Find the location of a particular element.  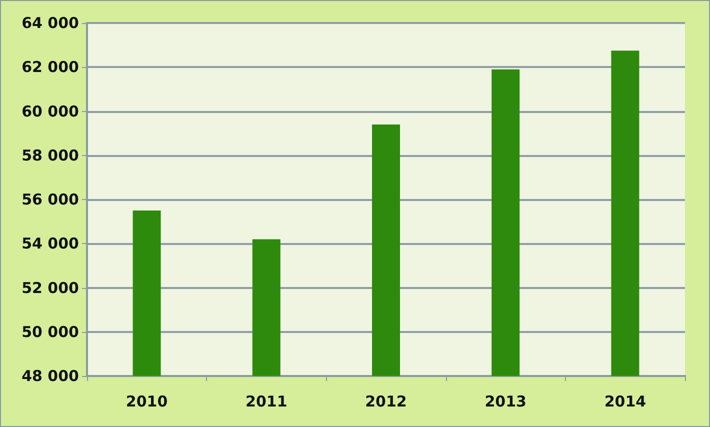

x-tick-label: 2014 is located at coordinates (625, 401).